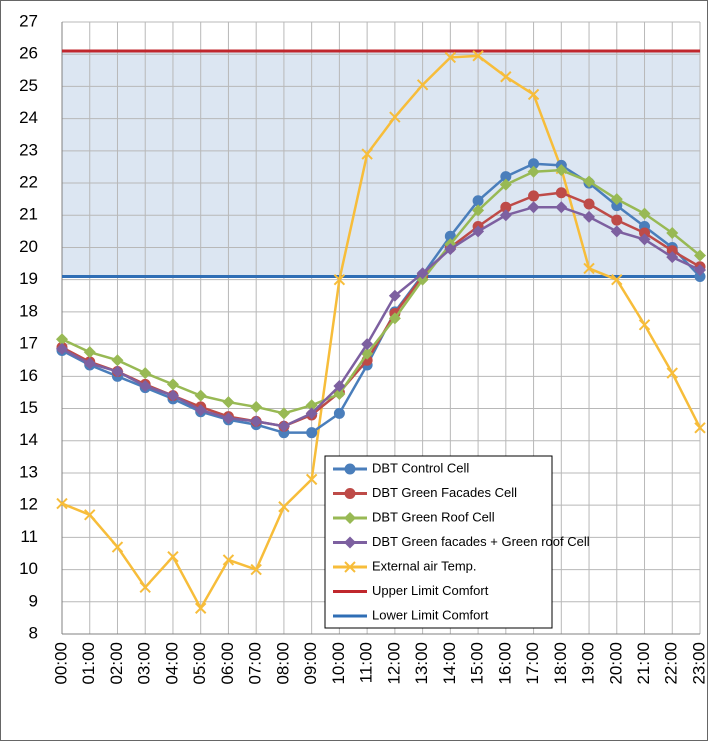 The image size is (709, 747). I want to click on y-tick-label: 8, so click(33, 632).